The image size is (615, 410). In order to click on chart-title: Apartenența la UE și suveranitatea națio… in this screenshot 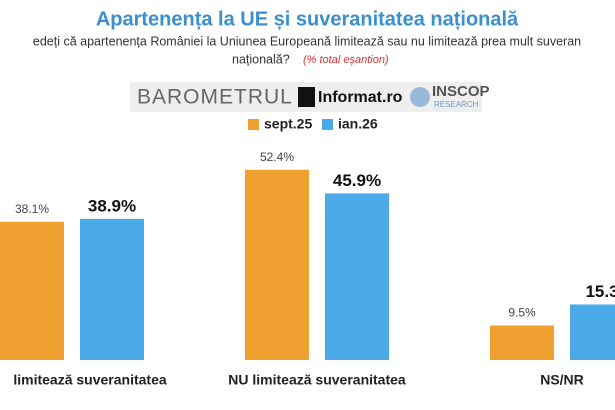, I will do `click(307, 19)`.